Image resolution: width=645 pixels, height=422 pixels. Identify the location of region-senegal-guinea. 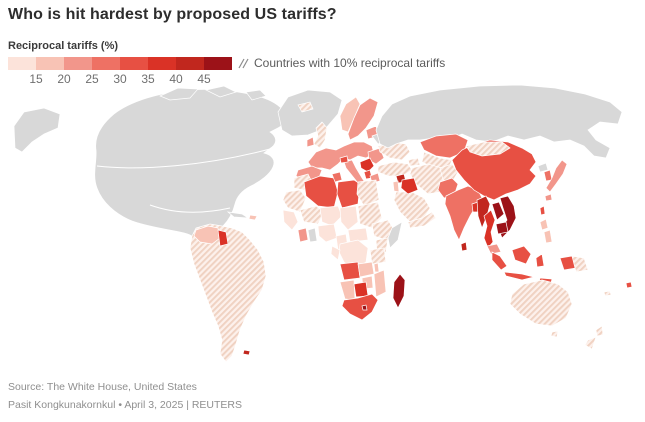
(290, 220).